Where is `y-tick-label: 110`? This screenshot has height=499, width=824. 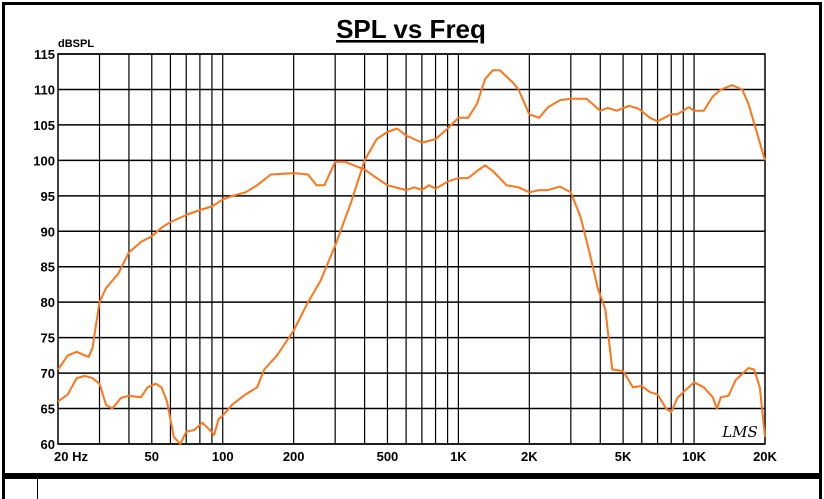 y-tick-label: 110 is located at coordinates (44, 89).